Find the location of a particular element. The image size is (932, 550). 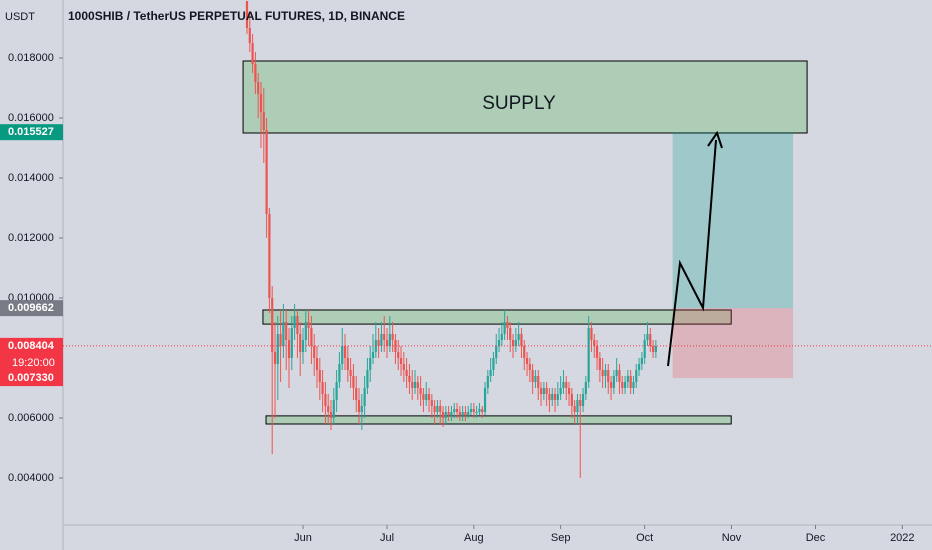

x-tick-label: Jun is located at coordinates (303, 538).